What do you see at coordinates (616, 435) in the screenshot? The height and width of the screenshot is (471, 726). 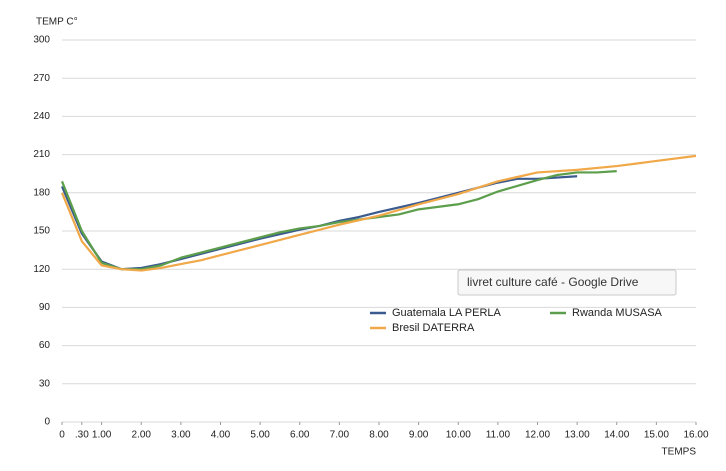 I see `x-tick-label: 14.00` at bounding box center [616, 435].